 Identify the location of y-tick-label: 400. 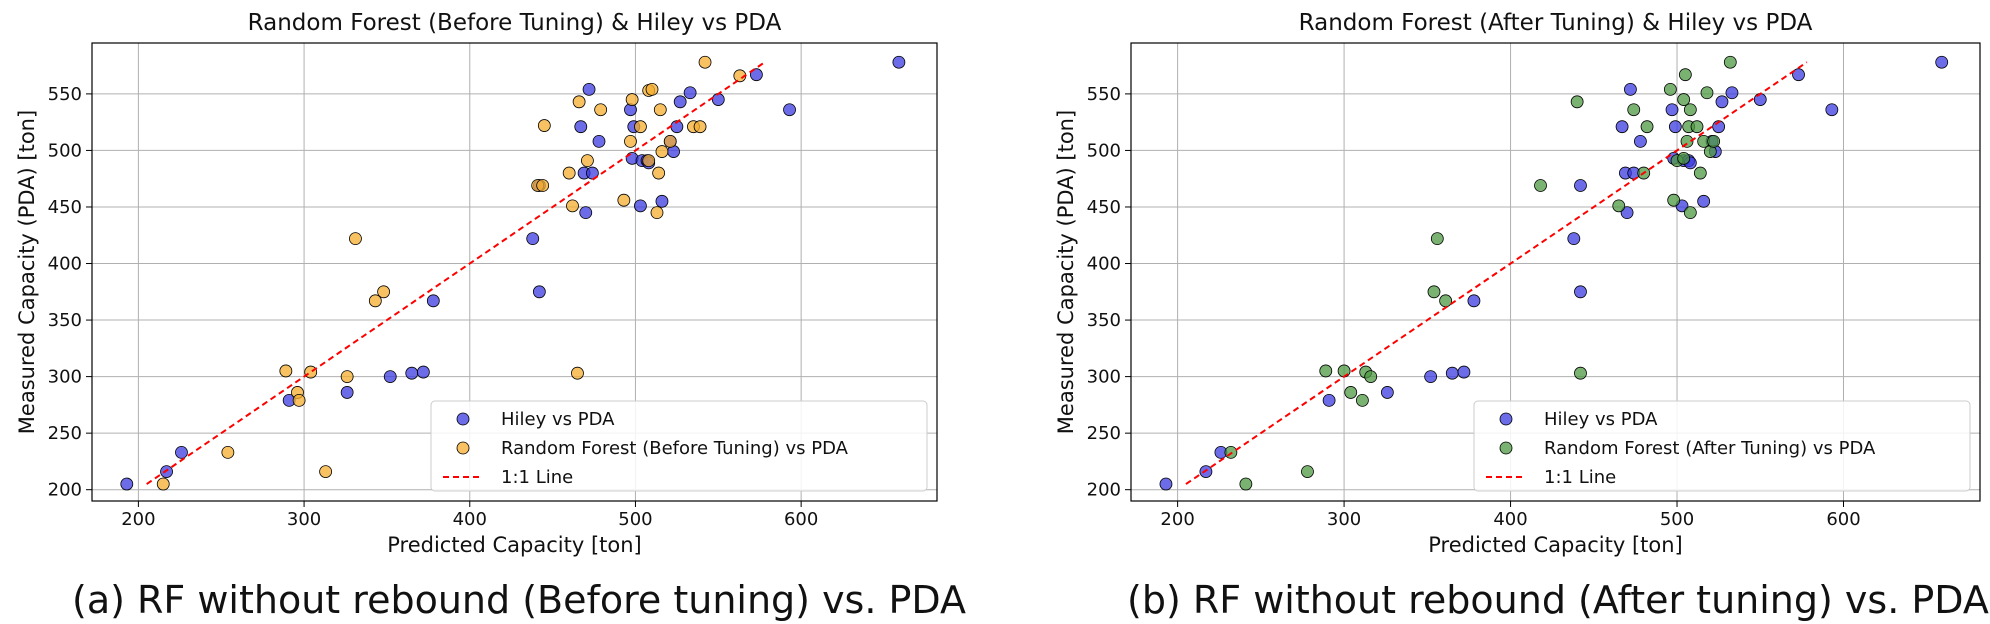
(1104, 264).